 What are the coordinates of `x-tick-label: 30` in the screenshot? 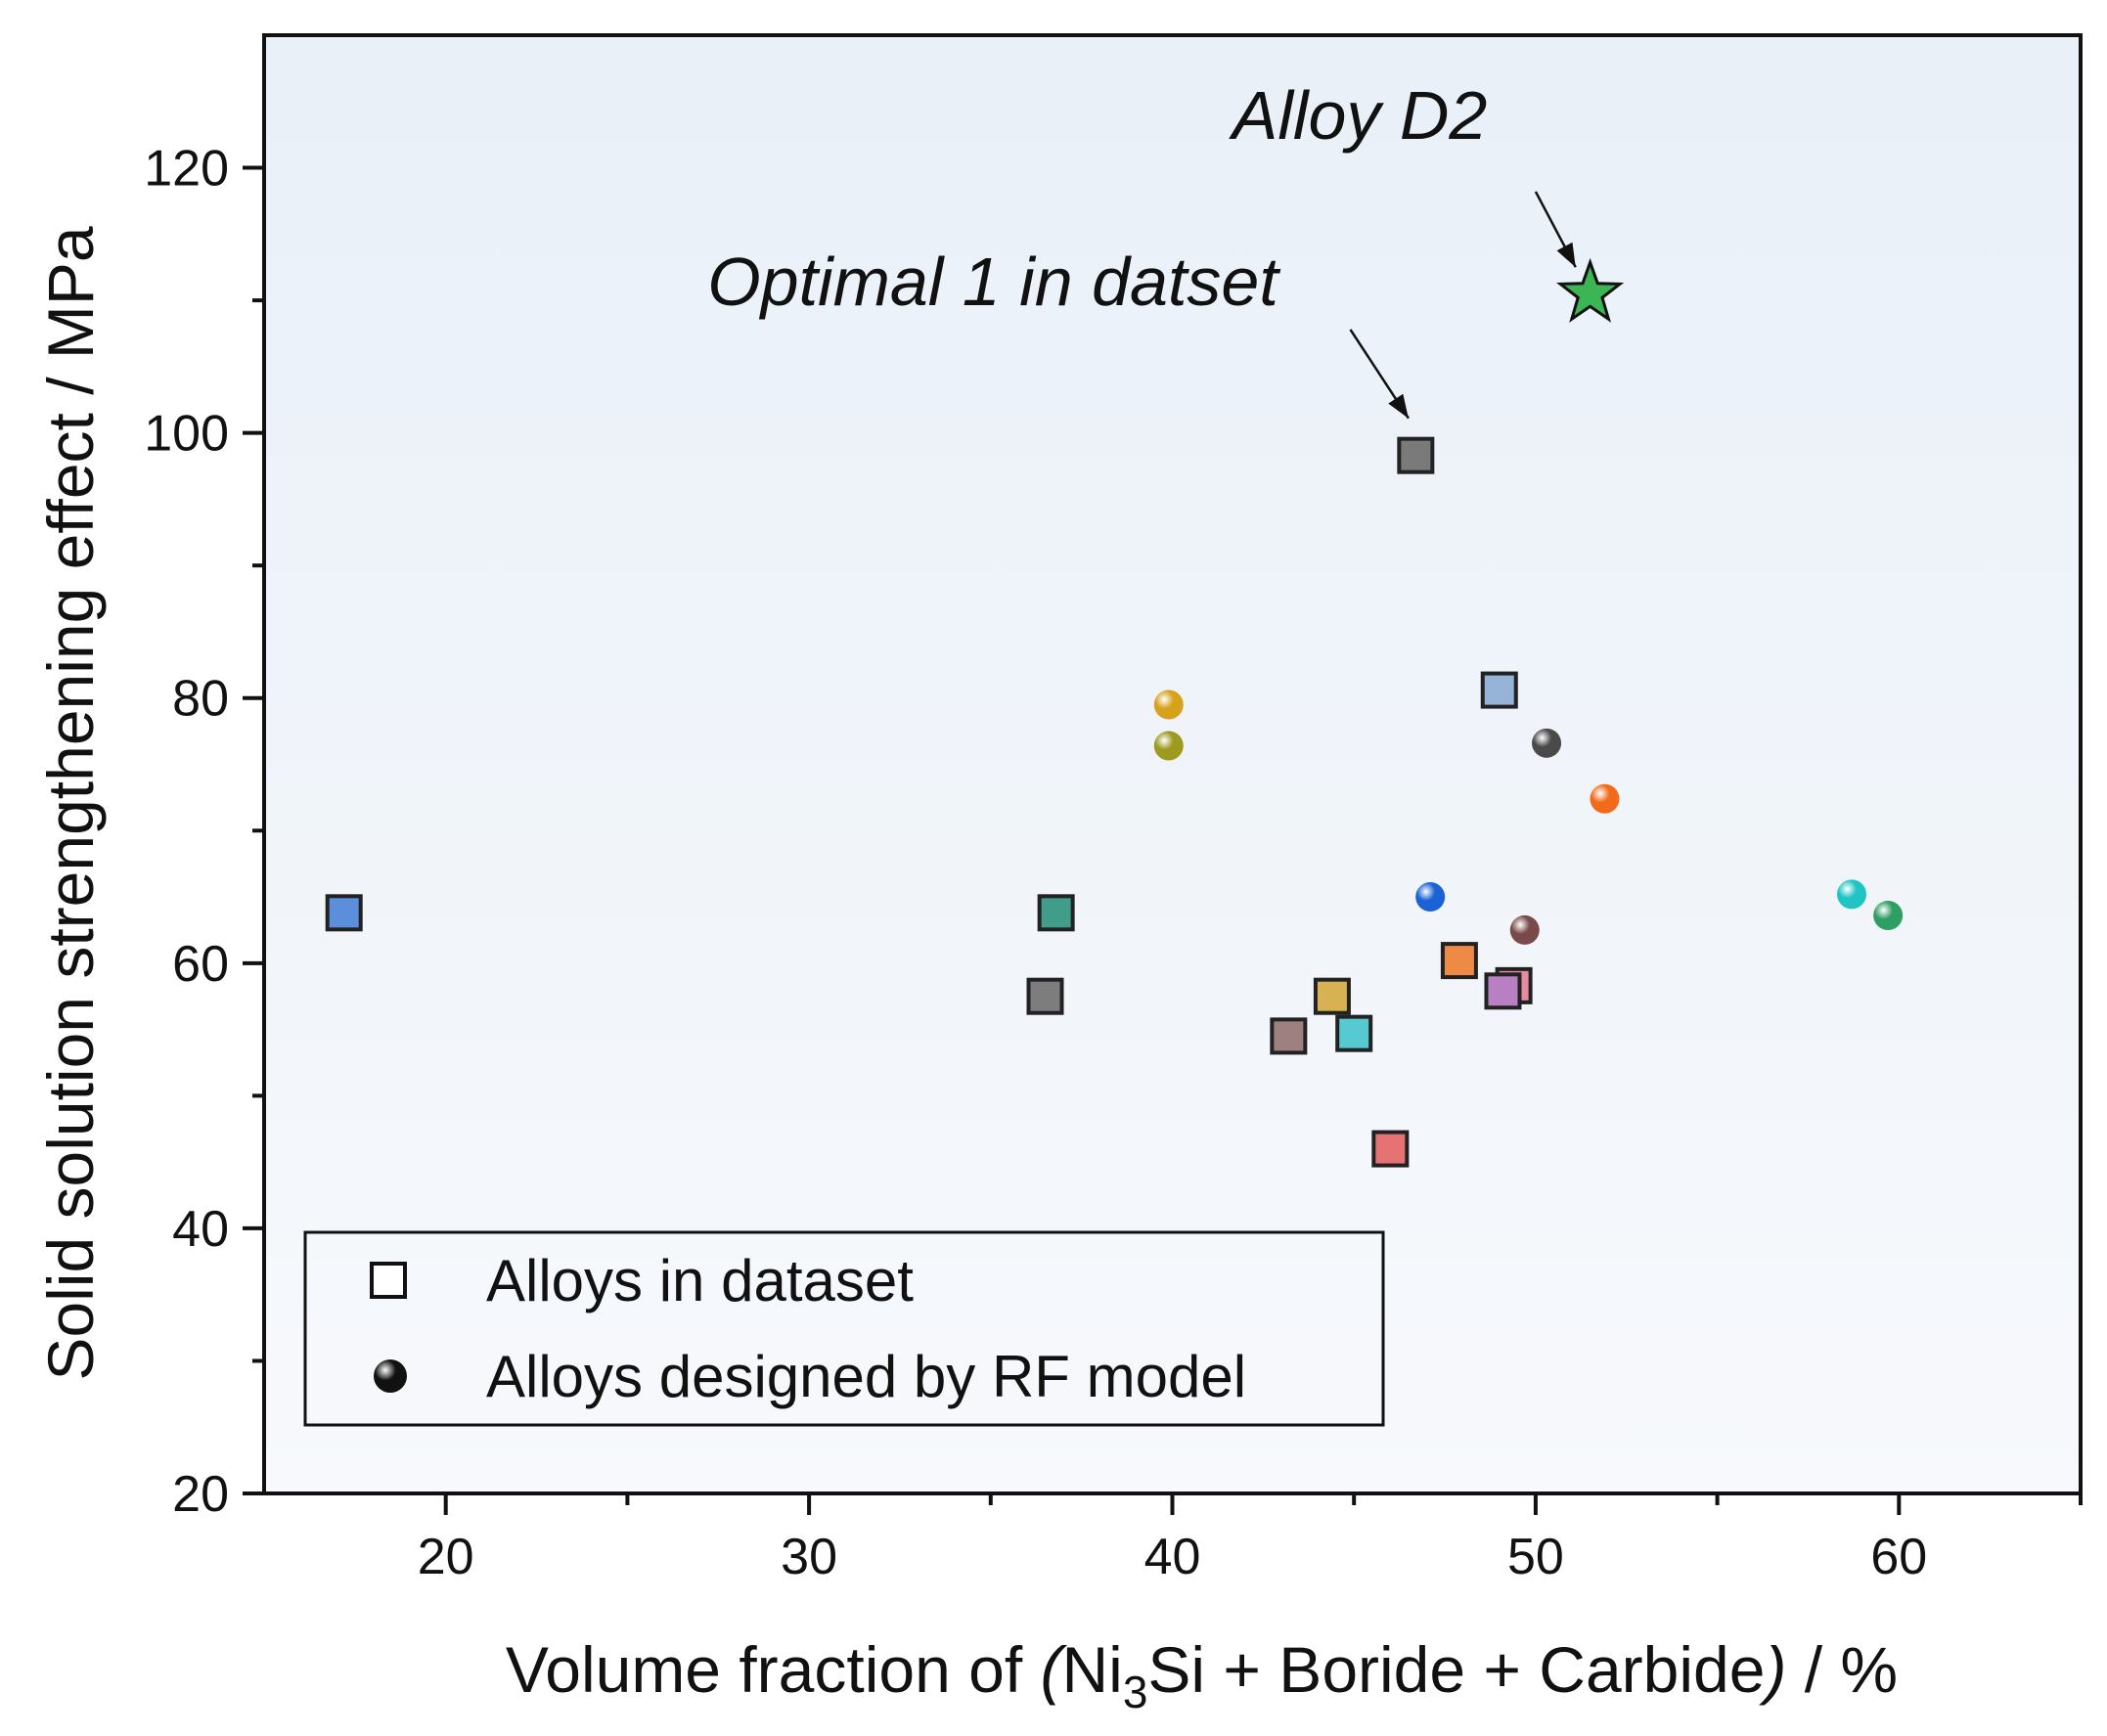 It's located at (809, 1557).